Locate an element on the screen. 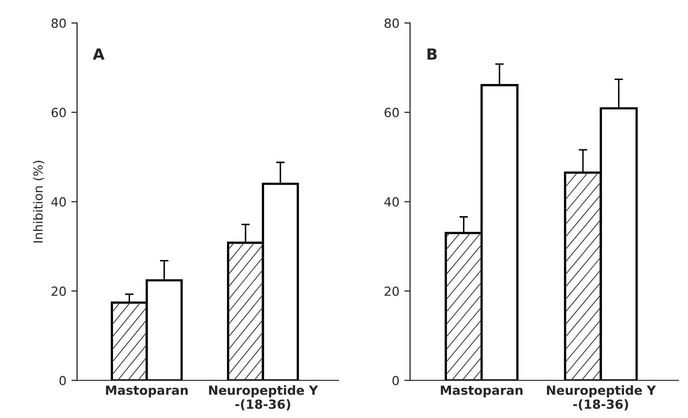 The image size is (688, 418). annotation: A is located at coordinates (98, 54).